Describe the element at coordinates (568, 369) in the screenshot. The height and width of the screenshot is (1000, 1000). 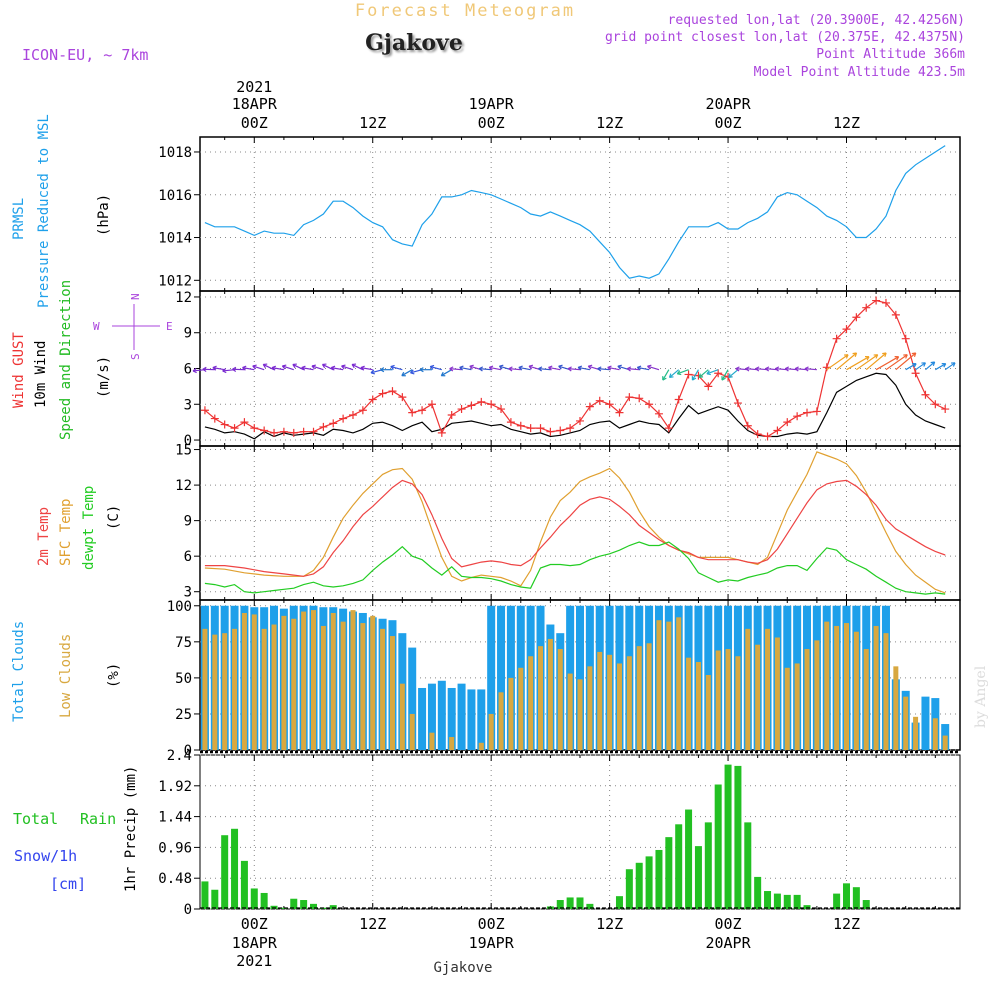
I see `panel-wind: 0 3 6 9 12` at that location.